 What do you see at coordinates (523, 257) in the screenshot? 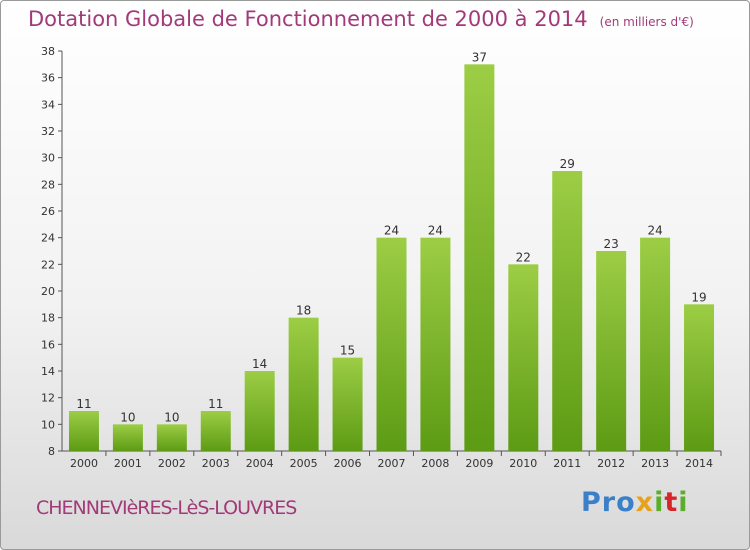
I see `bar-value-label: 22` at bounding box center [523, 257].